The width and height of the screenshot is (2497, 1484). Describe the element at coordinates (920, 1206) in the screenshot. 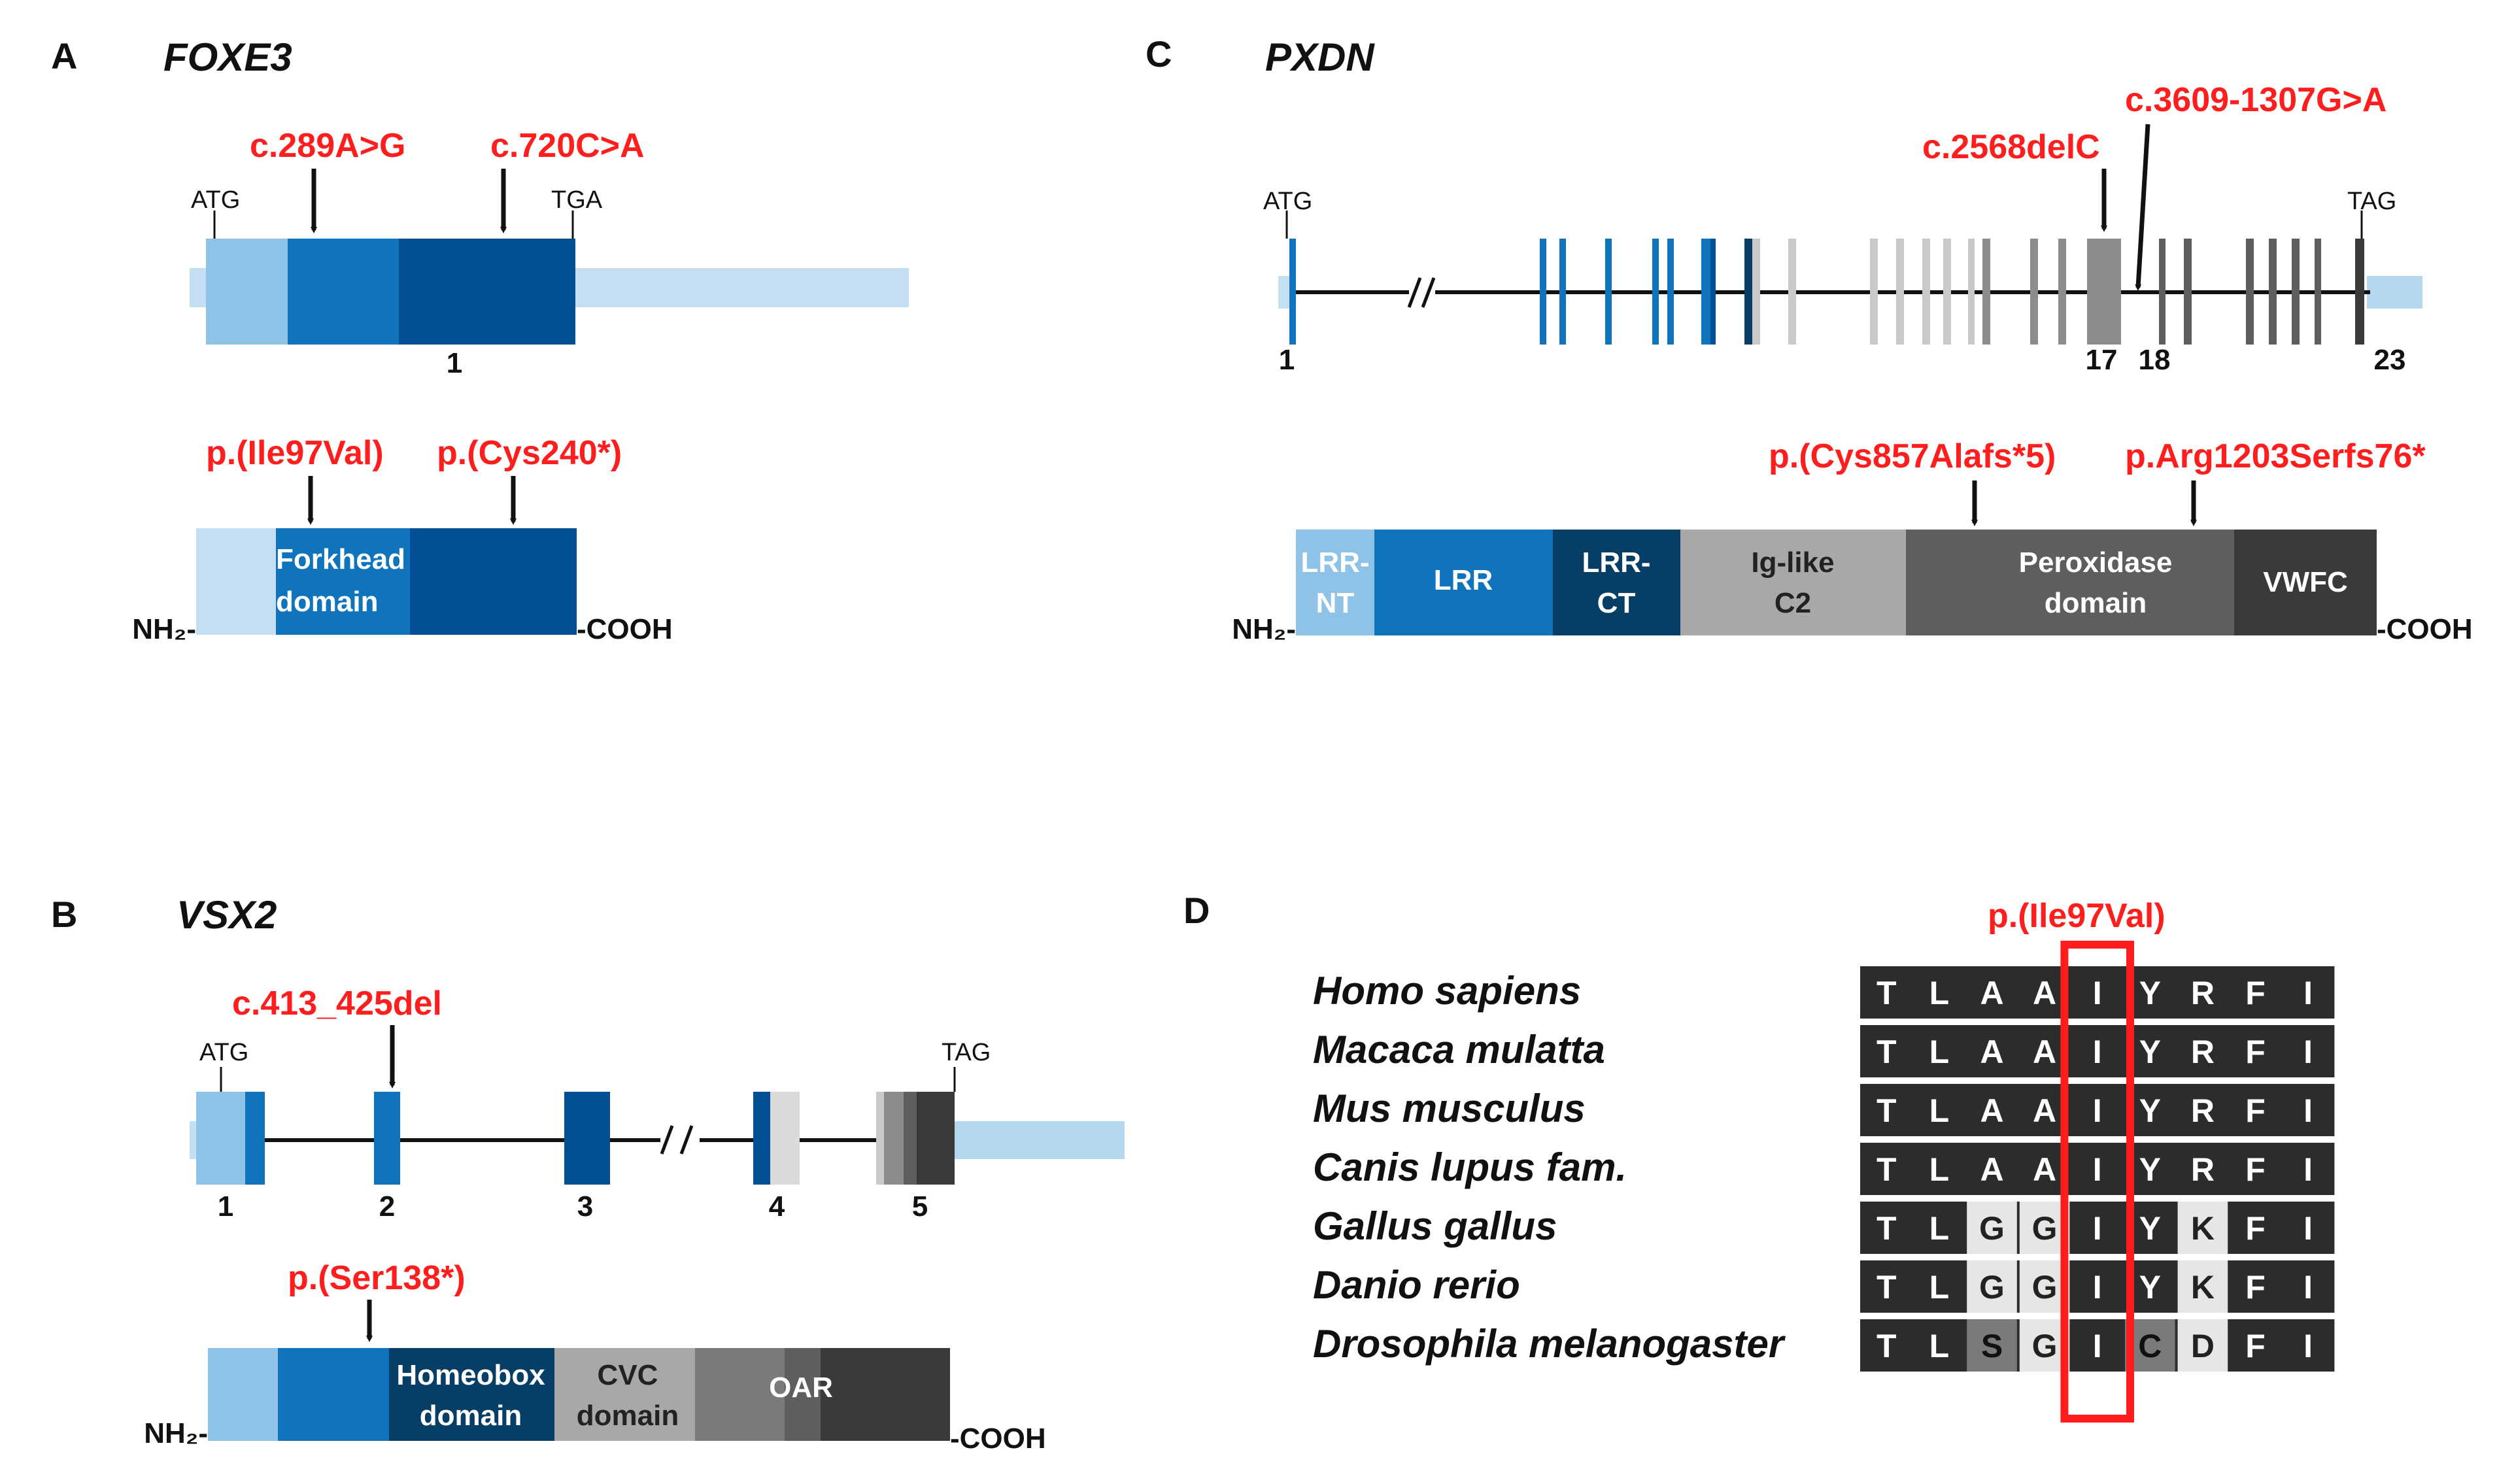

I see `exon-number: 5` at that location.